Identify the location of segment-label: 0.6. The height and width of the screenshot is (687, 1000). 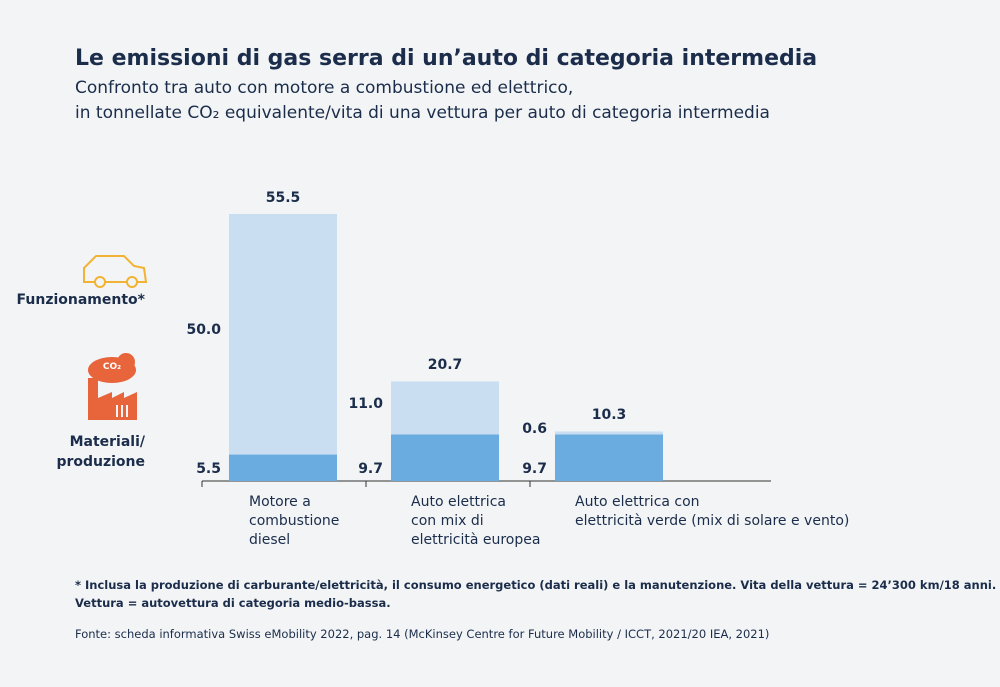
(534, 428).